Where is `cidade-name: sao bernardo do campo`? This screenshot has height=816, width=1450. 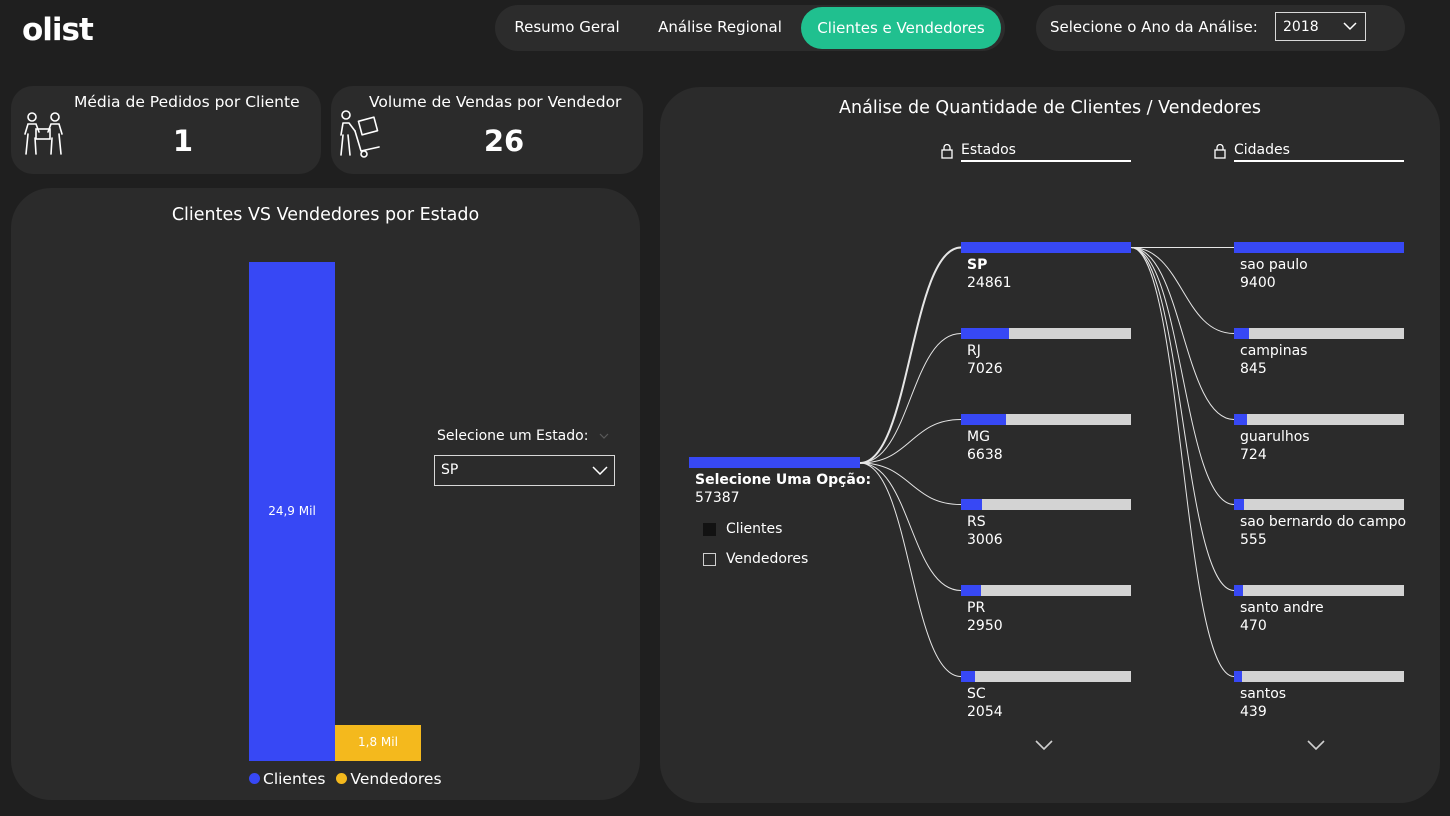
cidade-name: sao bernardo do campo is located at coordinates (1323, 522).